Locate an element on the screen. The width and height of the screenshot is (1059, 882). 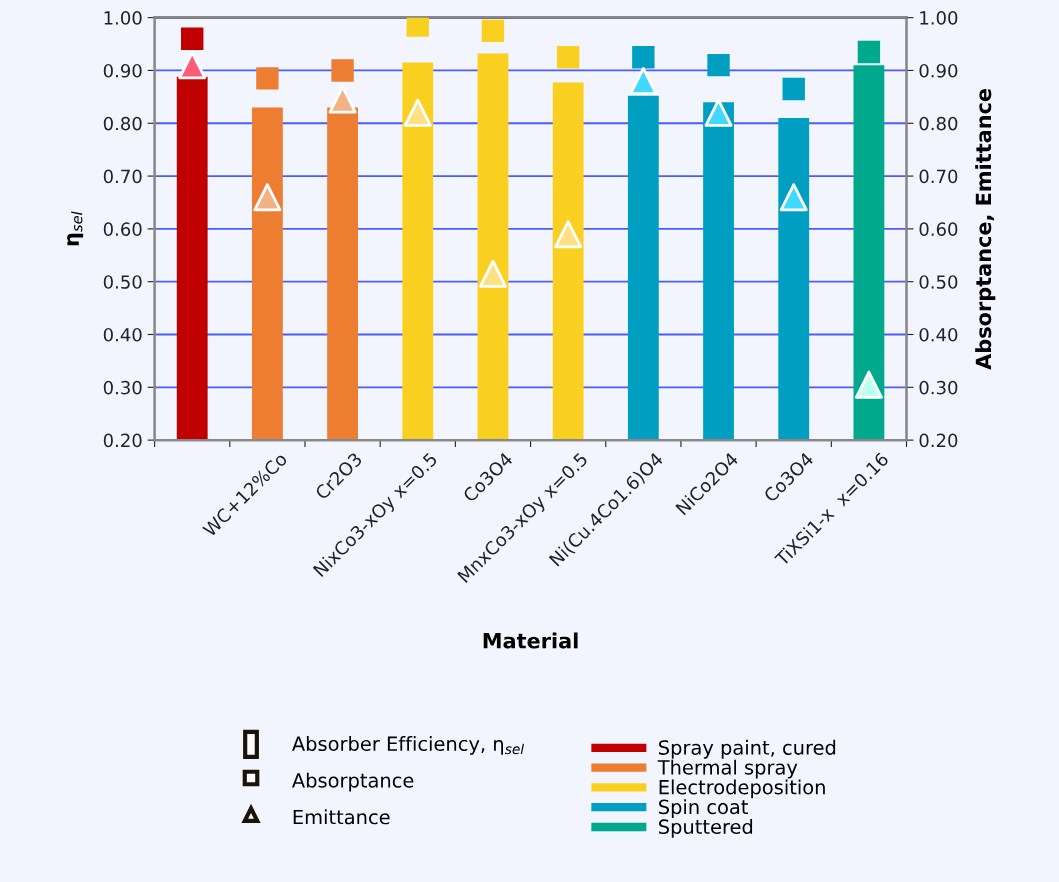
y2-tick-label: 0.50 is located at coordinates (938, 282).